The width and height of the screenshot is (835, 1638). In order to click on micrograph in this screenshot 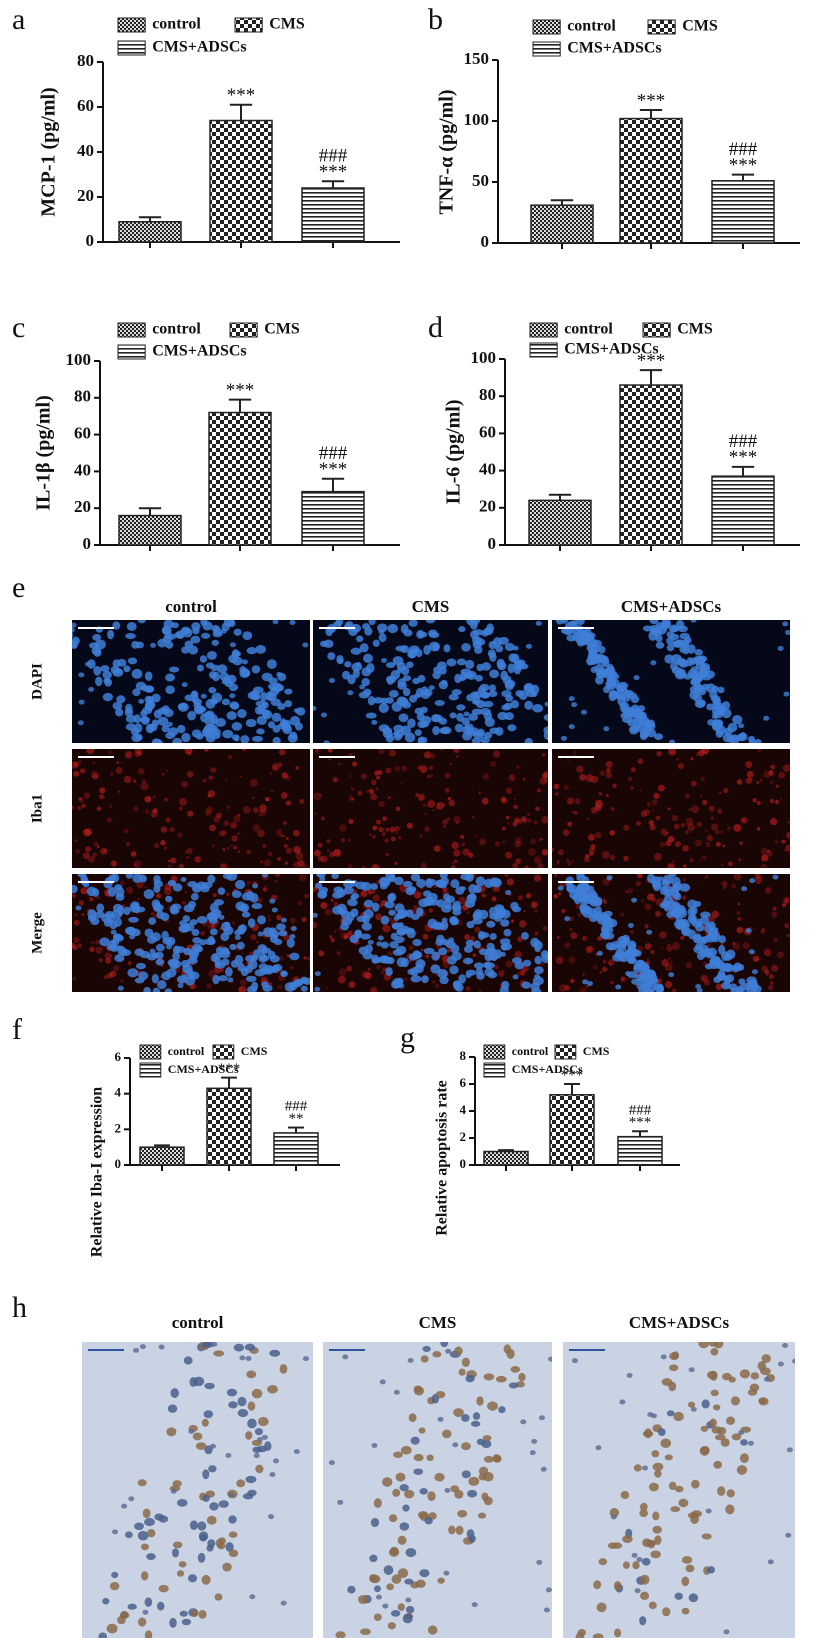, I will do `click(183, 681)`.